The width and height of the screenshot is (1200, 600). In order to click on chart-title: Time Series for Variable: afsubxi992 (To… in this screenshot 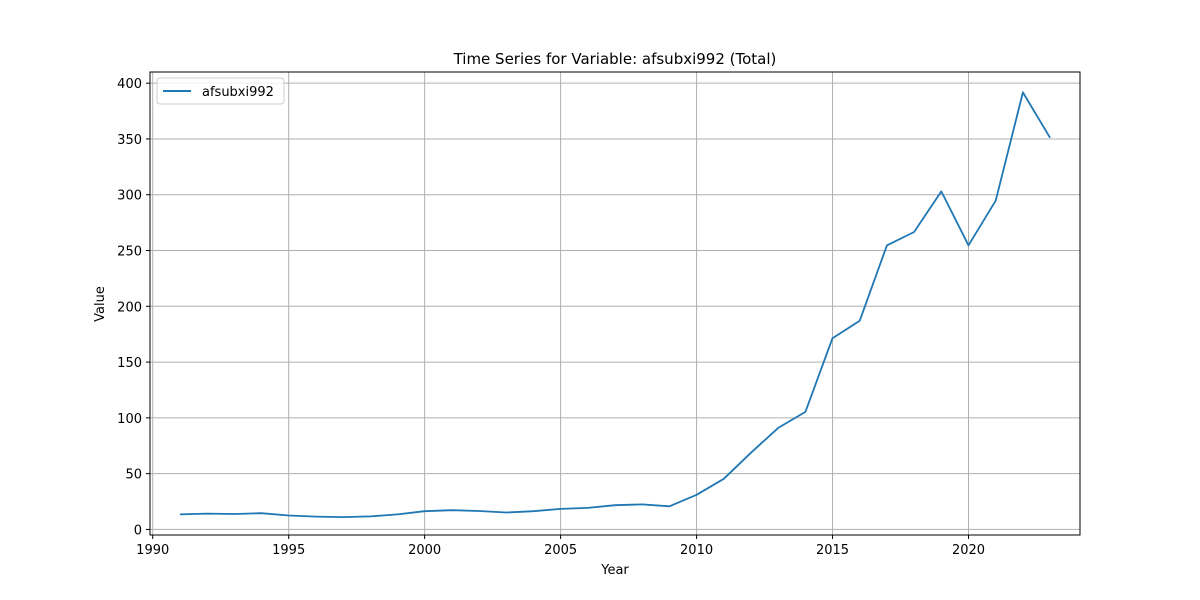, I will do `click(615, 59)`.